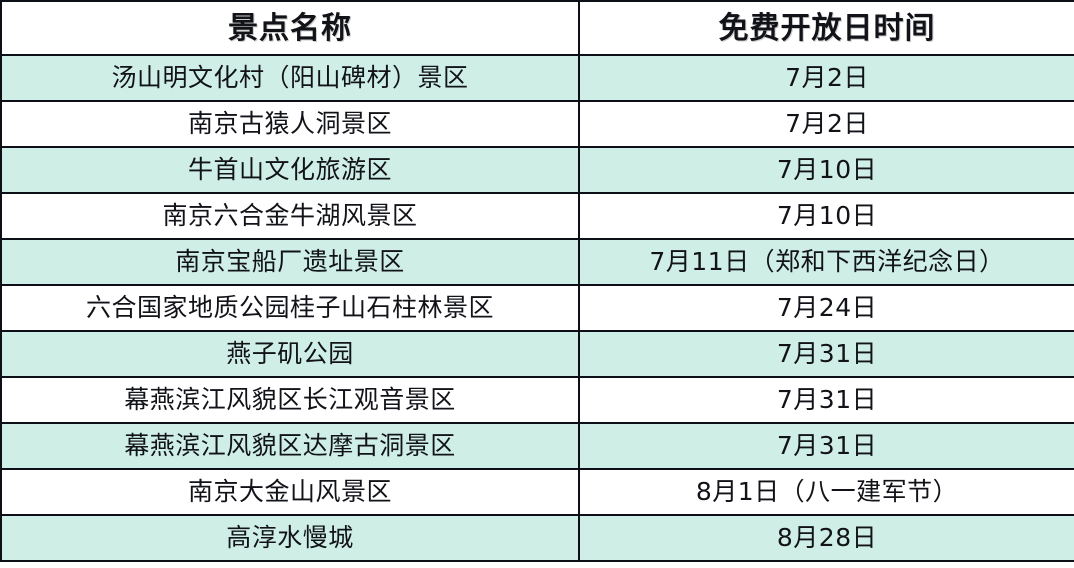 The image size is (1074, 568). What do you see at coordinates (290, 28) in the screenshot?
I see `column-header-attraction-name: 景点名称` at bounding box center [290, 28].